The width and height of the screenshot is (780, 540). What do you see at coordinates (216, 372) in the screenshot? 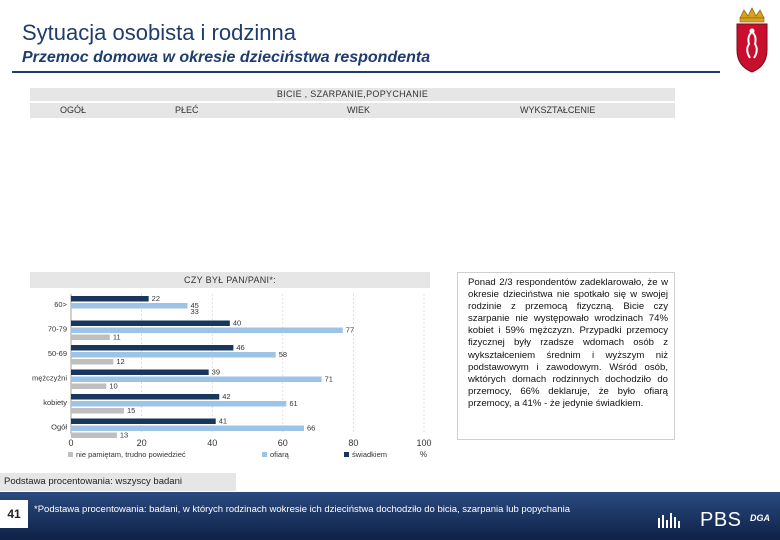
I see `data-label: 39` at bounding box center [216, 372].